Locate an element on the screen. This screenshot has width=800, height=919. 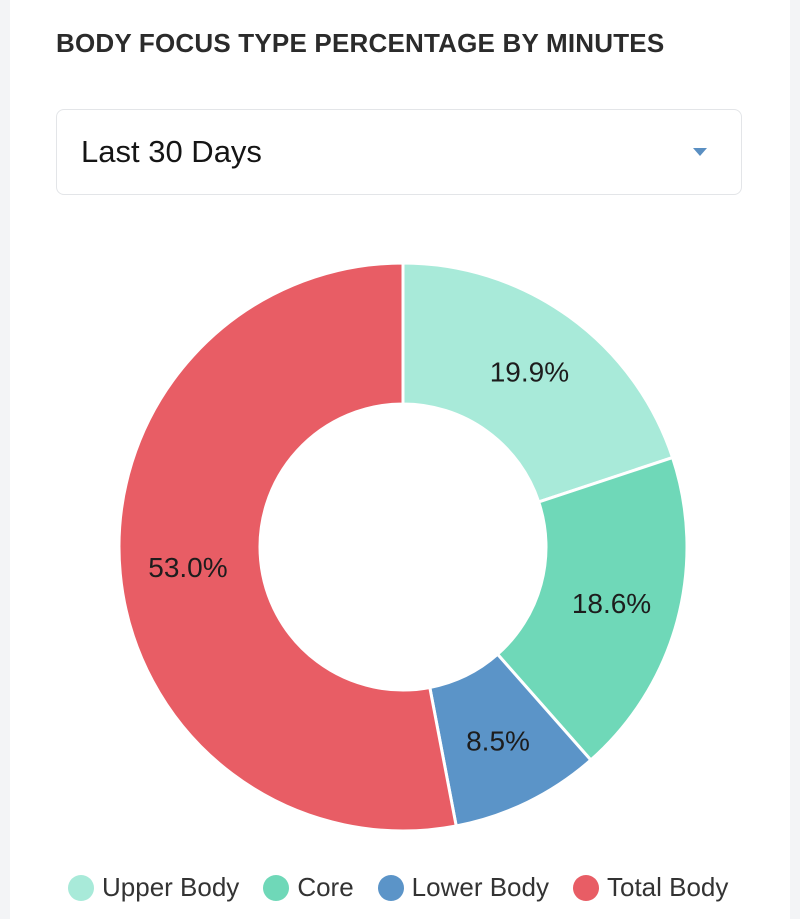
date-range-value: Last 30 Days is located at coordinates (171, 151).